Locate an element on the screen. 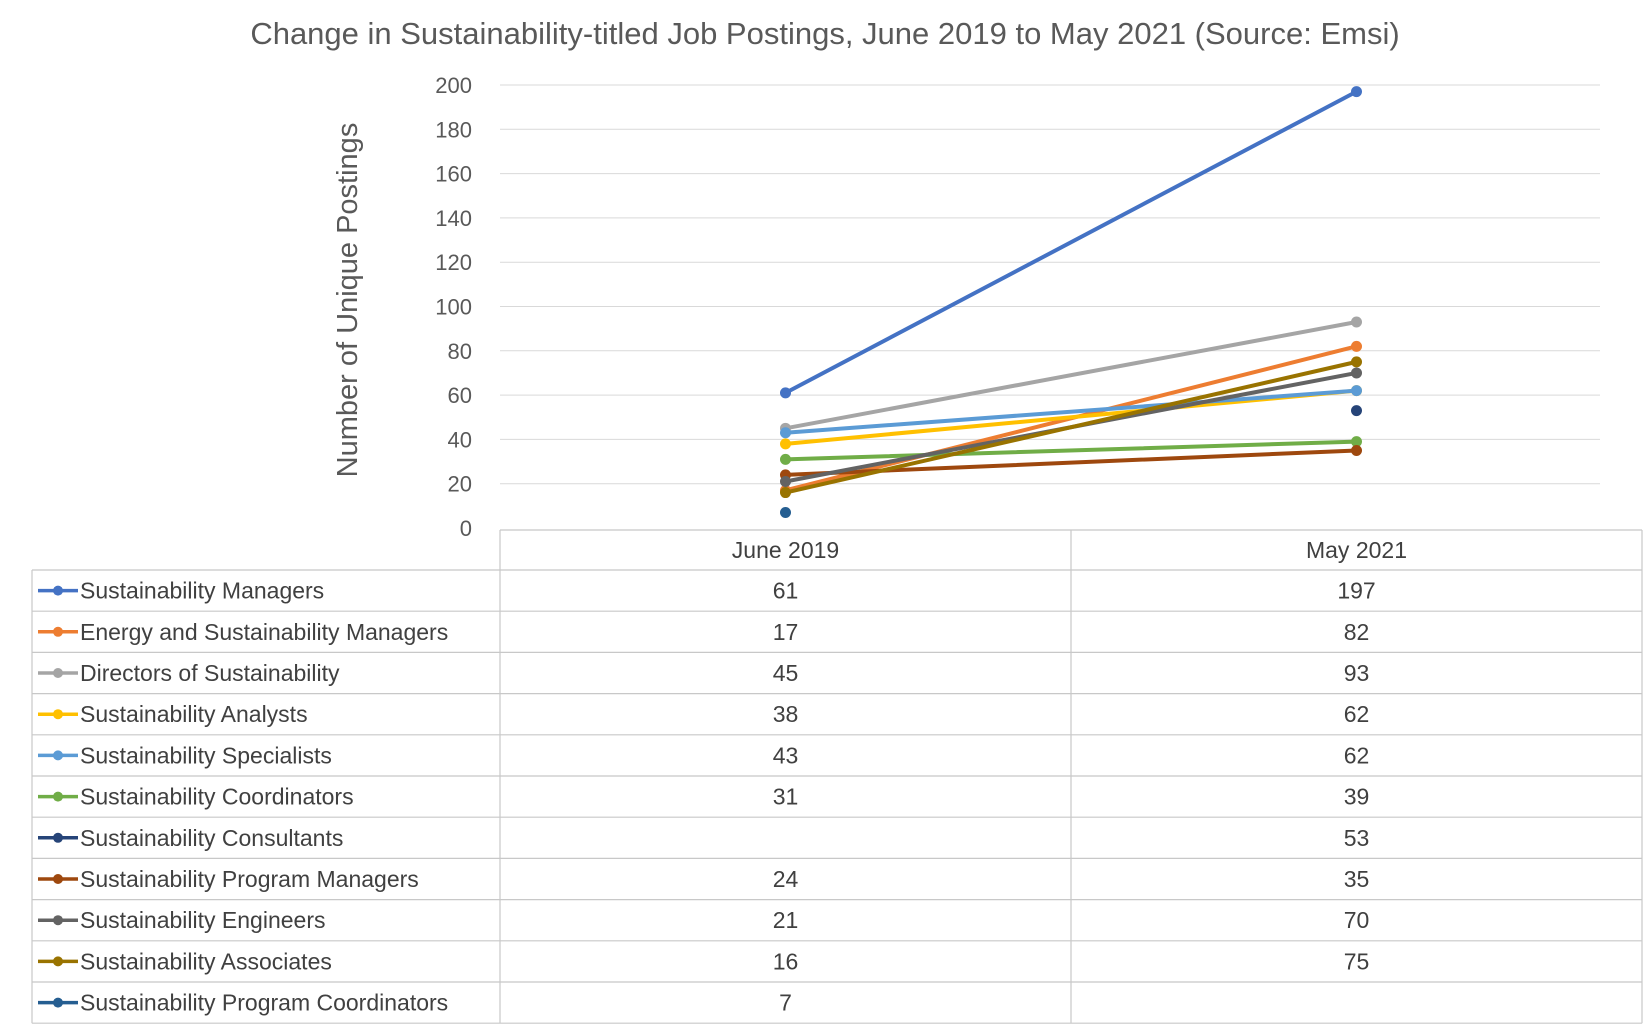  y-axis-label: Number of Unique Postings is located at coordinates (348, 300).